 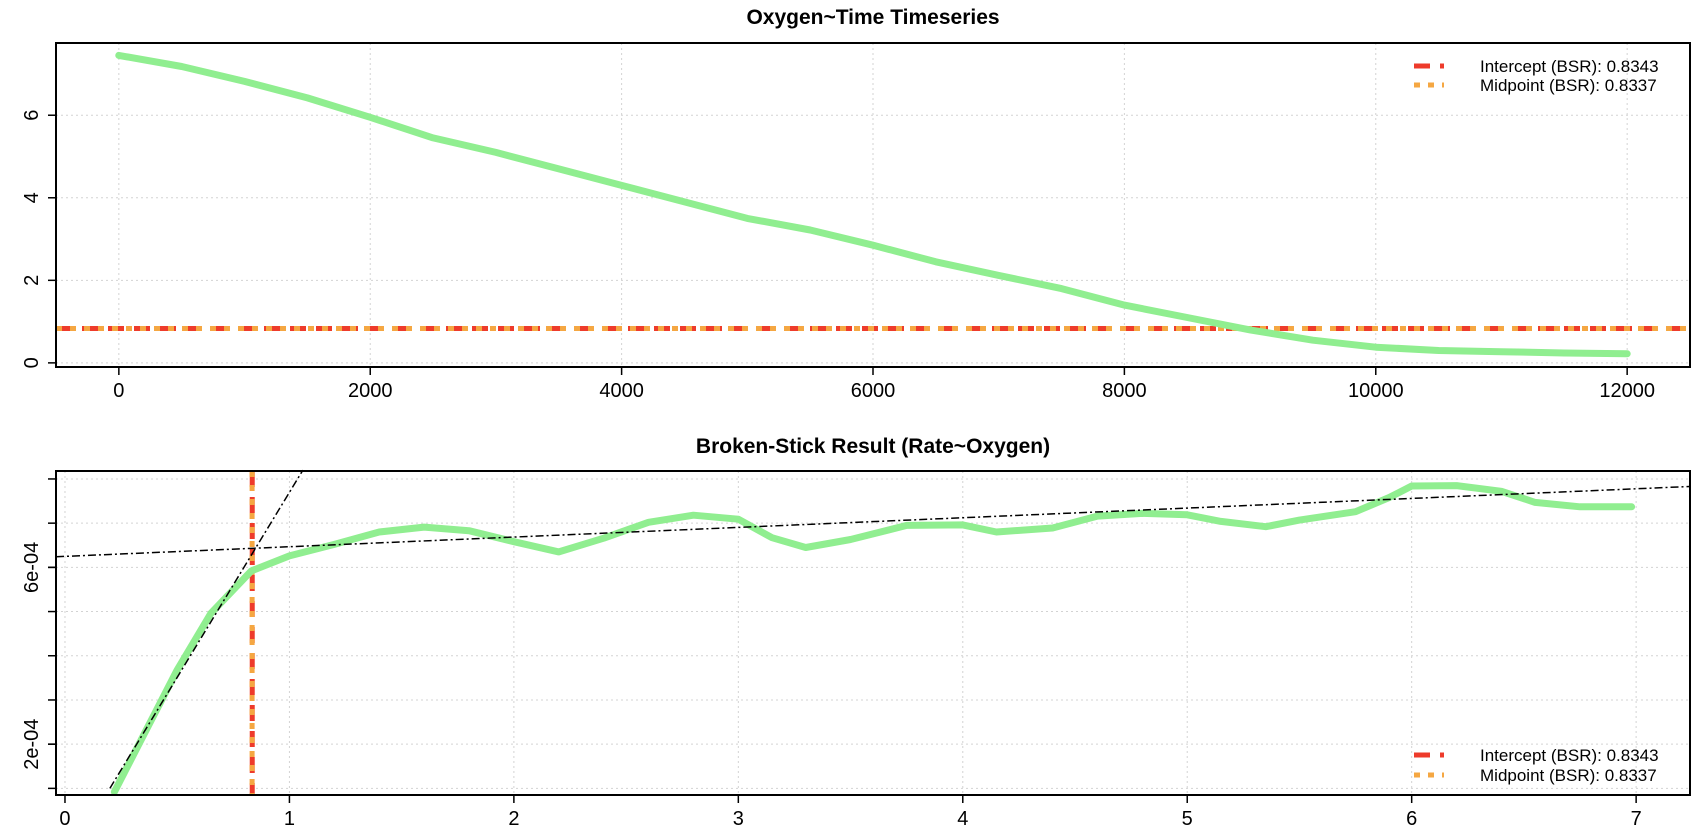 I want to click on y-tick-label: 0, so click(x=32, y=362).